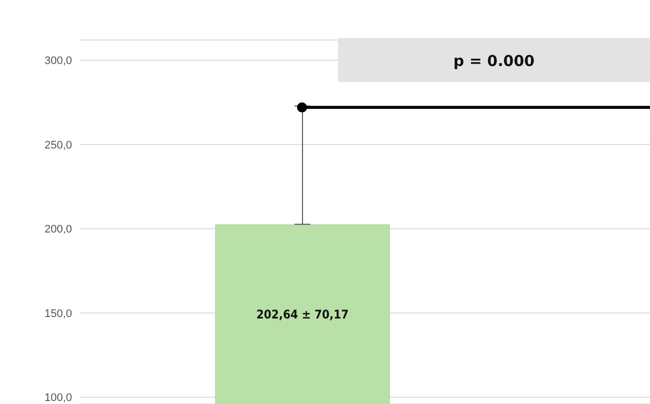 The image size is (650, 404). Describe the element at coordinates (58, 314) in the screenshot. I see `y-tick-label: 150,0` at that location.